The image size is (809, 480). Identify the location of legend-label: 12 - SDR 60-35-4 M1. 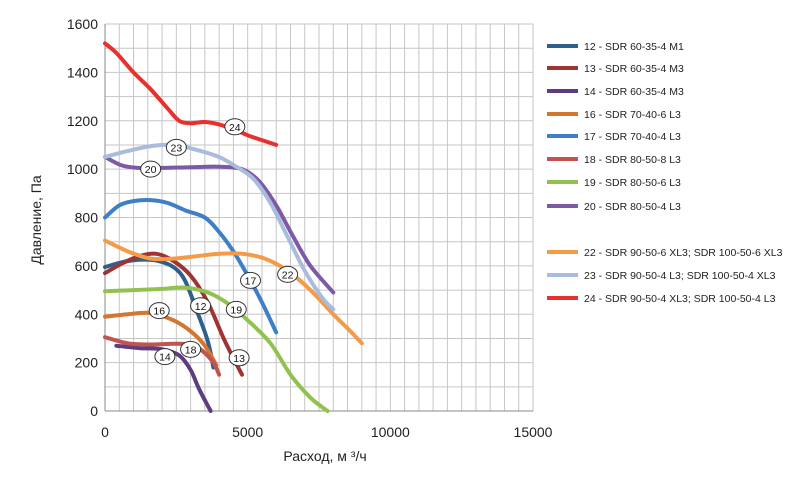
(634, 47).